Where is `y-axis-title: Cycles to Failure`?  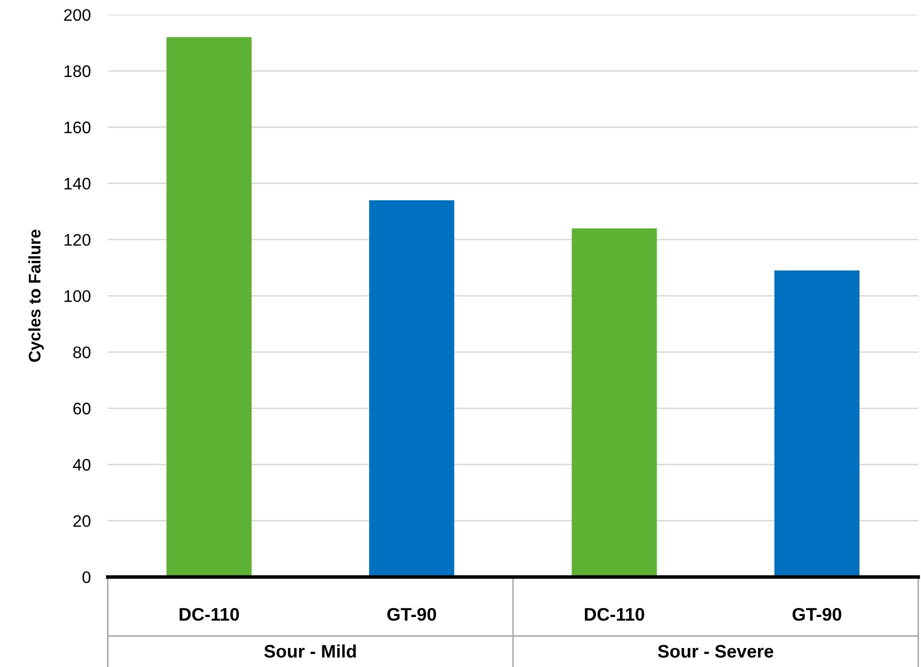 y-axis-title: Cycles to Failure is located at coordinates (36, 296).